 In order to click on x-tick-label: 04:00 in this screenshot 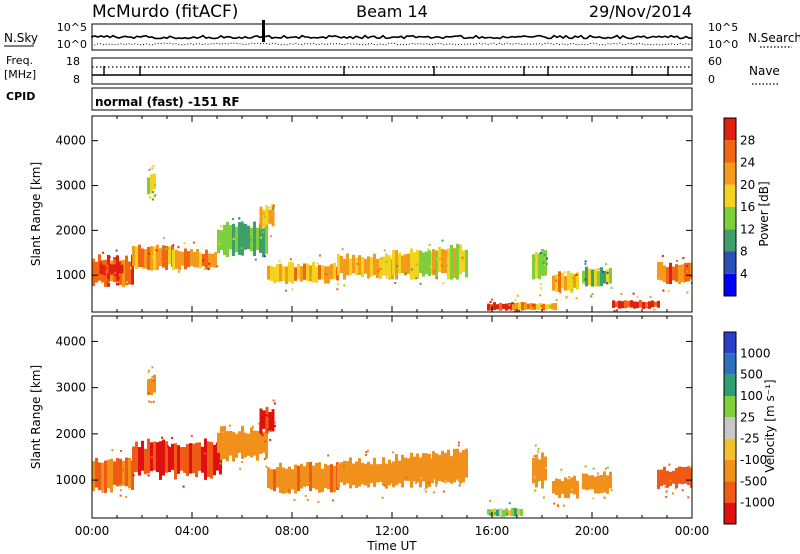, I will do `click(192, 531)`.